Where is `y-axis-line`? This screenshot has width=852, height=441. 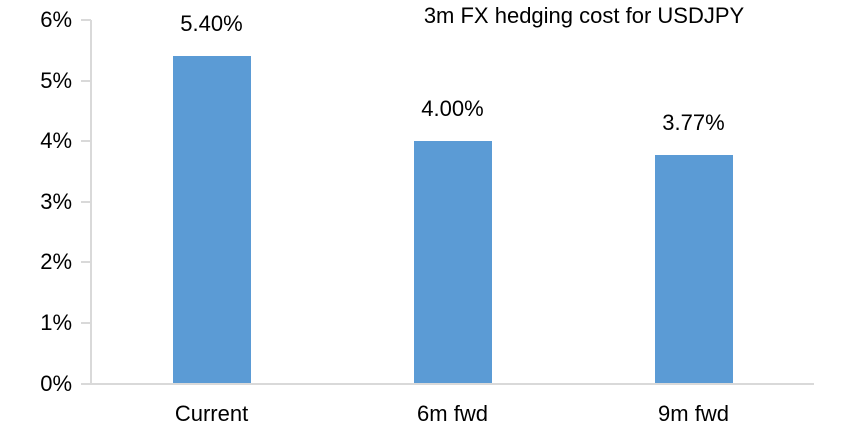
y-axis-line is located at coordinates (91, 202).